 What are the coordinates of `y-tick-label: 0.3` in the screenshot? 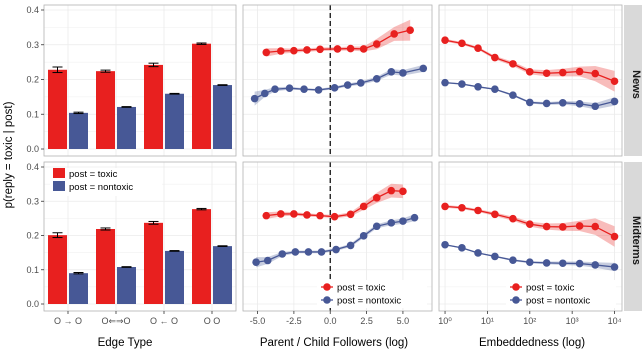 It's located at (32, 201).